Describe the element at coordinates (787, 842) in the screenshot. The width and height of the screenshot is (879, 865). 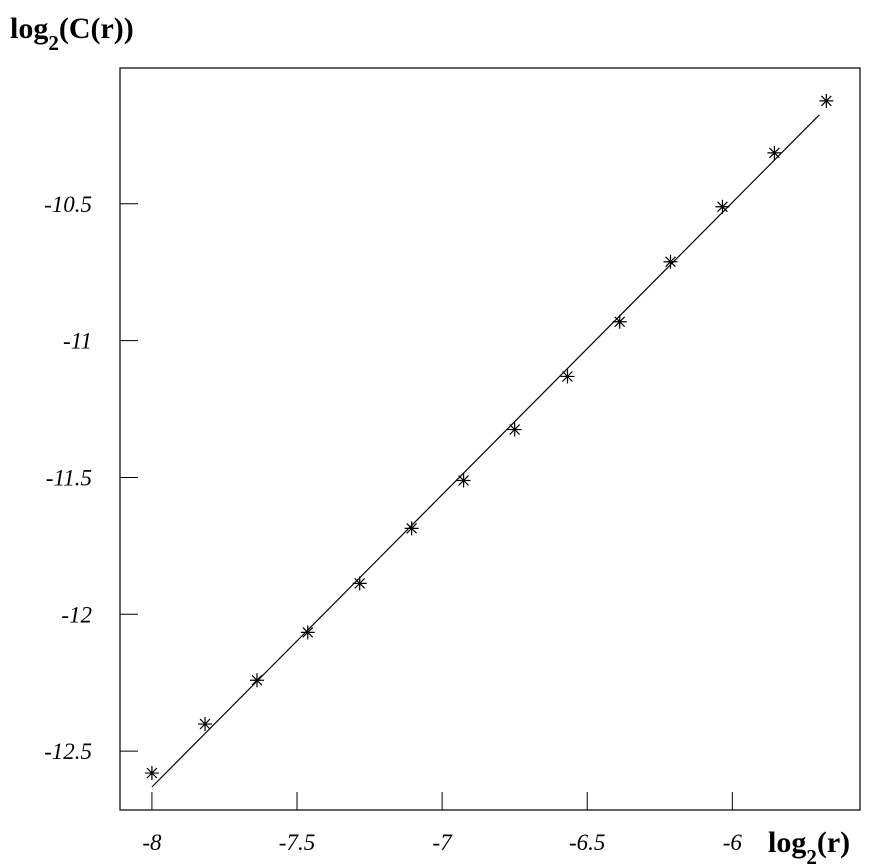
I see `x-axis-label-part: log` at that location.